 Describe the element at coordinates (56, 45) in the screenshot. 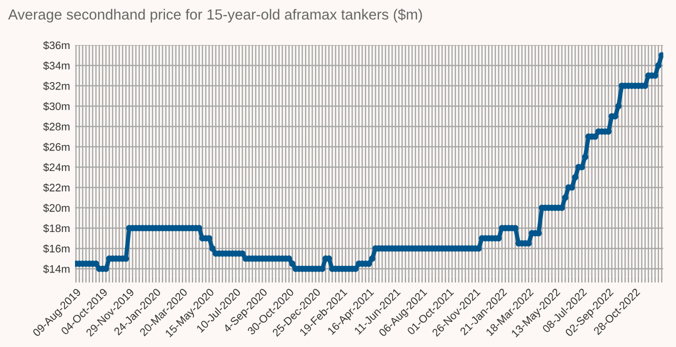

I see `y-tick-label: $36m` at that location.